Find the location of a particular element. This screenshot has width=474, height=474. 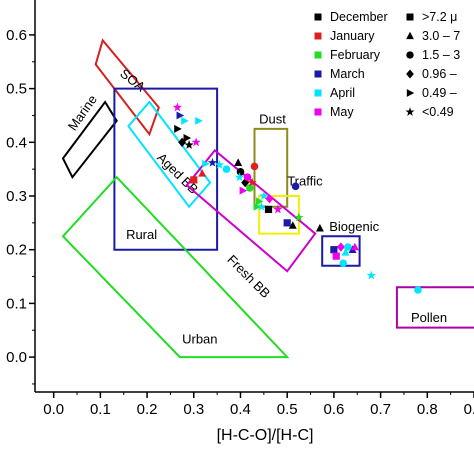

region-soa is located at coordinates (127, 87).